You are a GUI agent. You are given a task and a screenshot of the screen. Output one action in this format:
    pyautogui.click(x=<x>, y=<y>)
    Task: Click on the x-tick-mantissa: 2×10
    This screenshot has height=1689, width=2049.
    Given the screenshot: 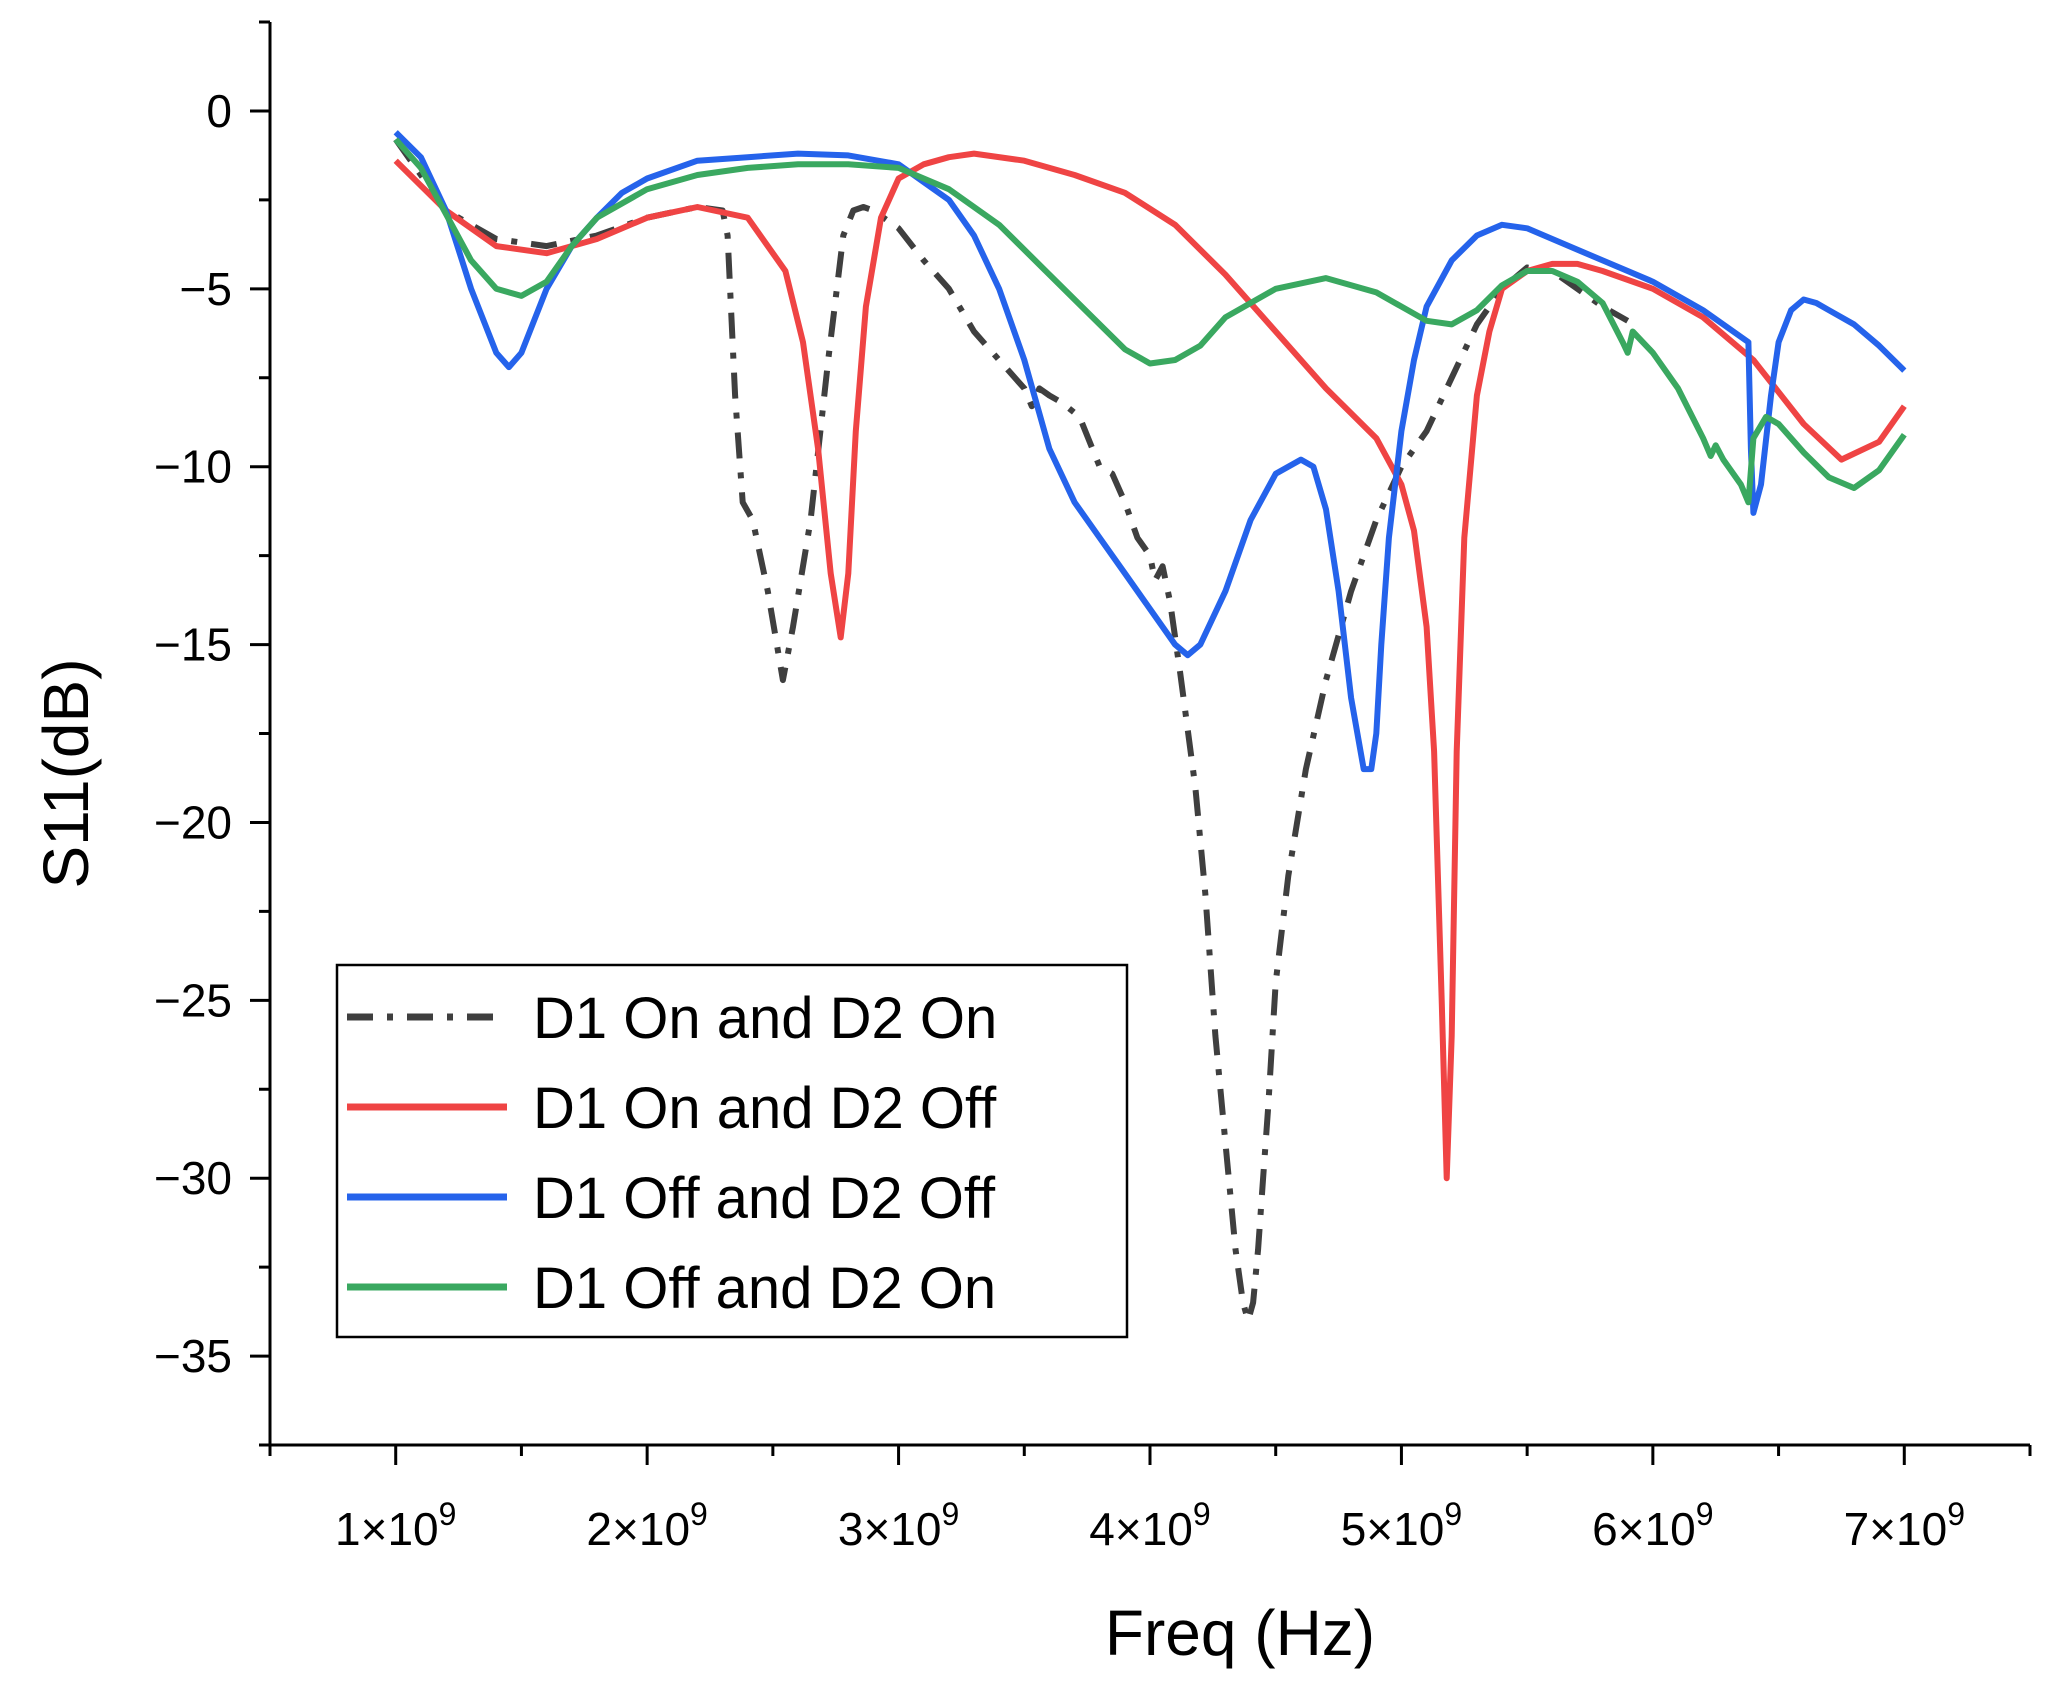 What is the action you would take?
    pyautogui.click(x=638, y=1529)
    